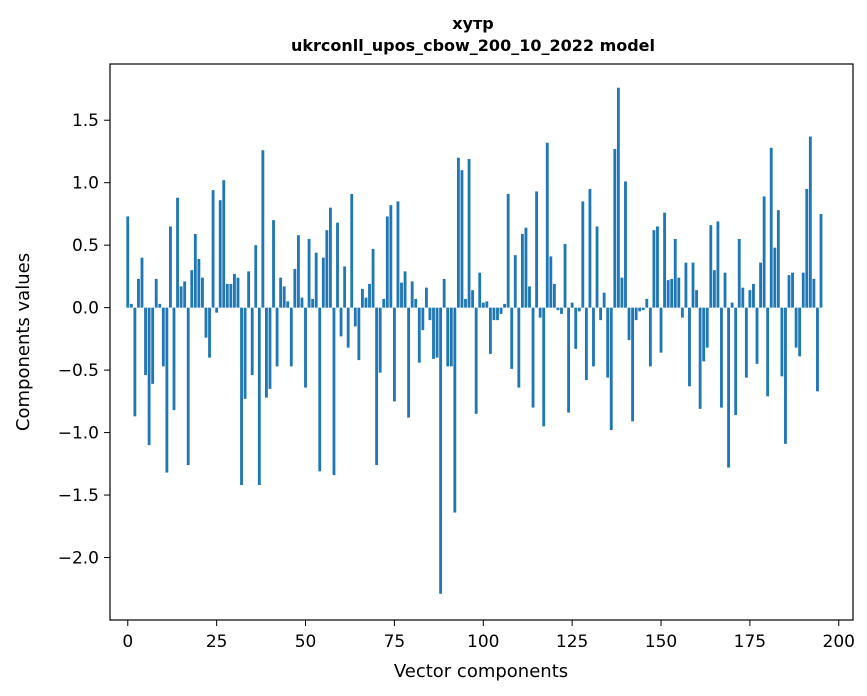  I want to click on x-tick-label: 50, so click(306, 642).